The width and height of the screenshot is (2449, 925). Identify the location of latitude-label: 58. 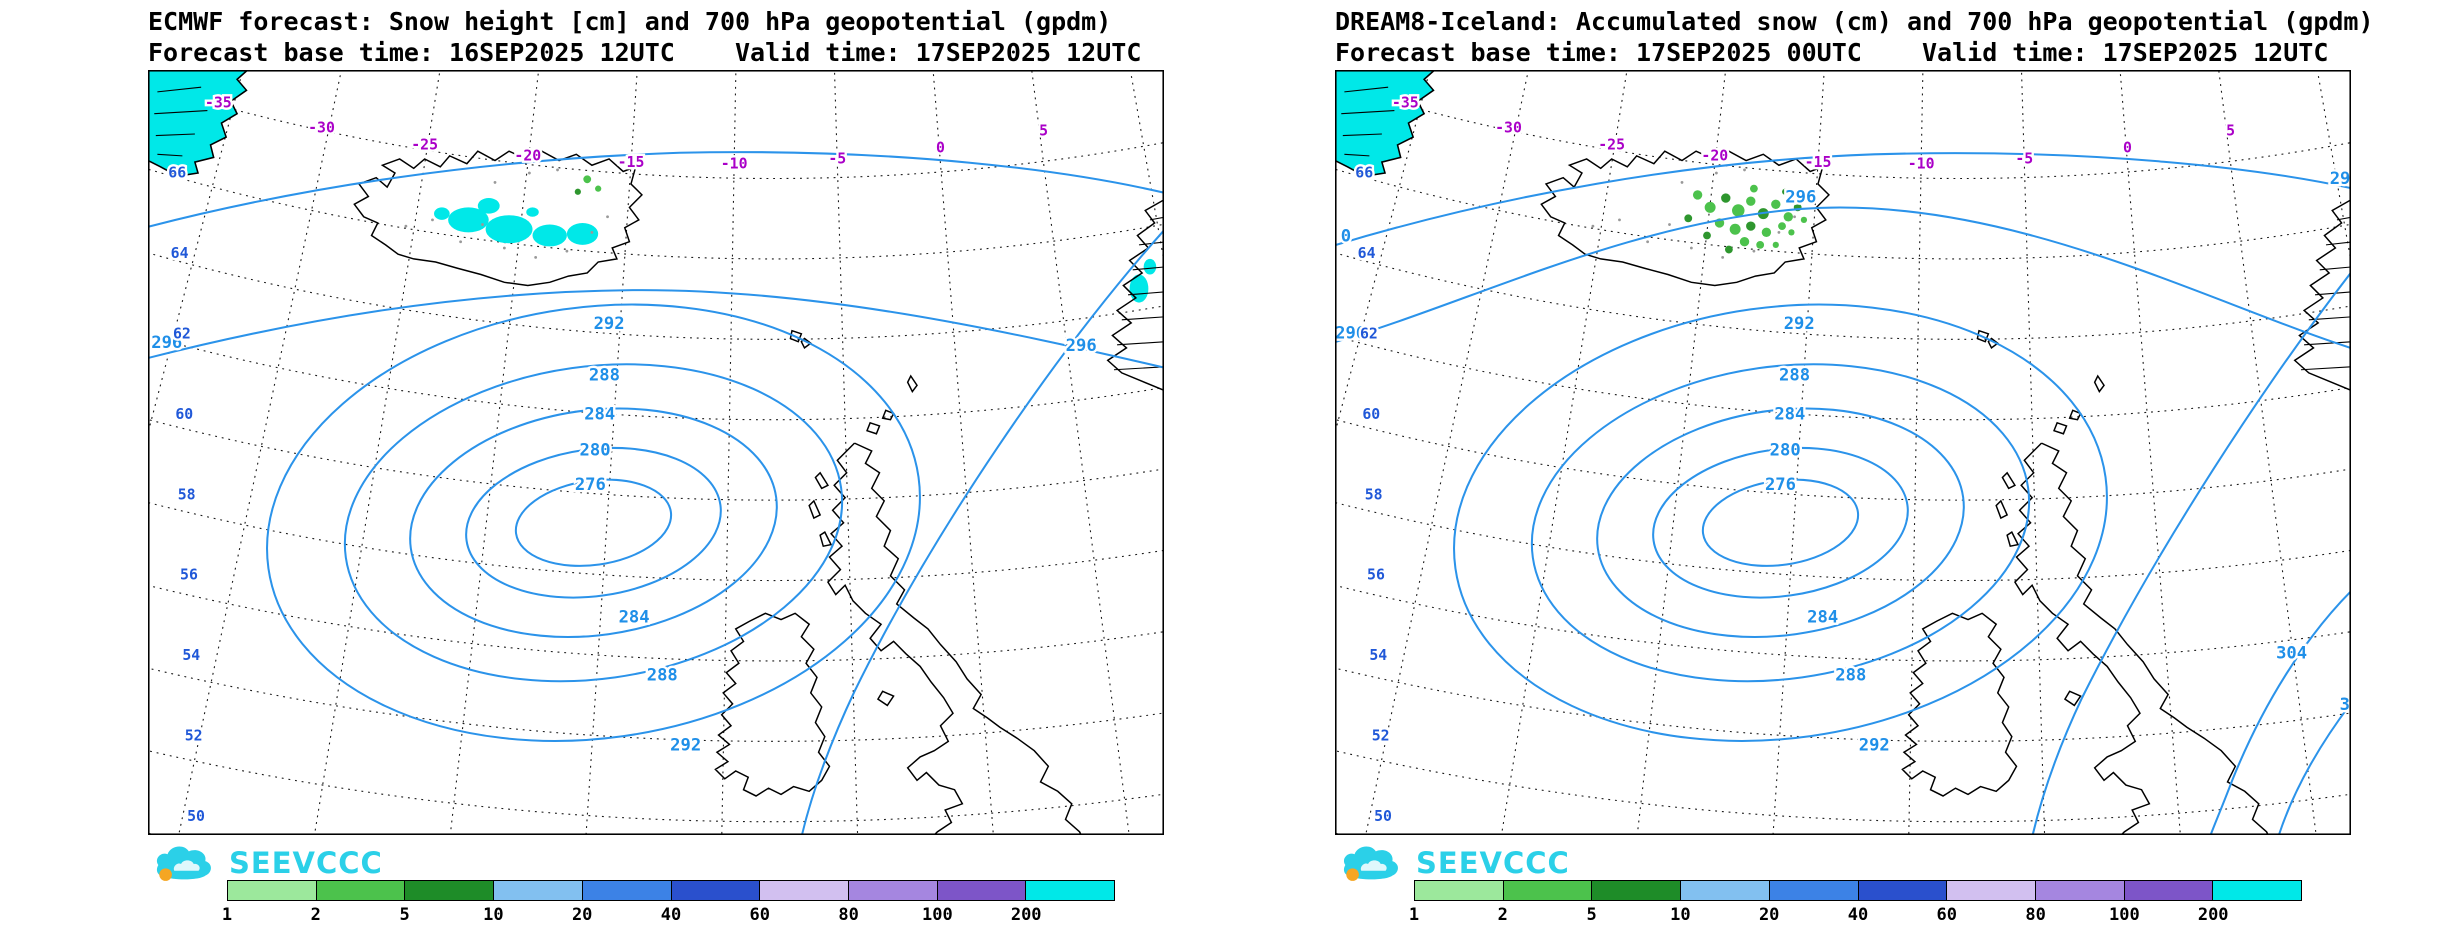
(187, 494).